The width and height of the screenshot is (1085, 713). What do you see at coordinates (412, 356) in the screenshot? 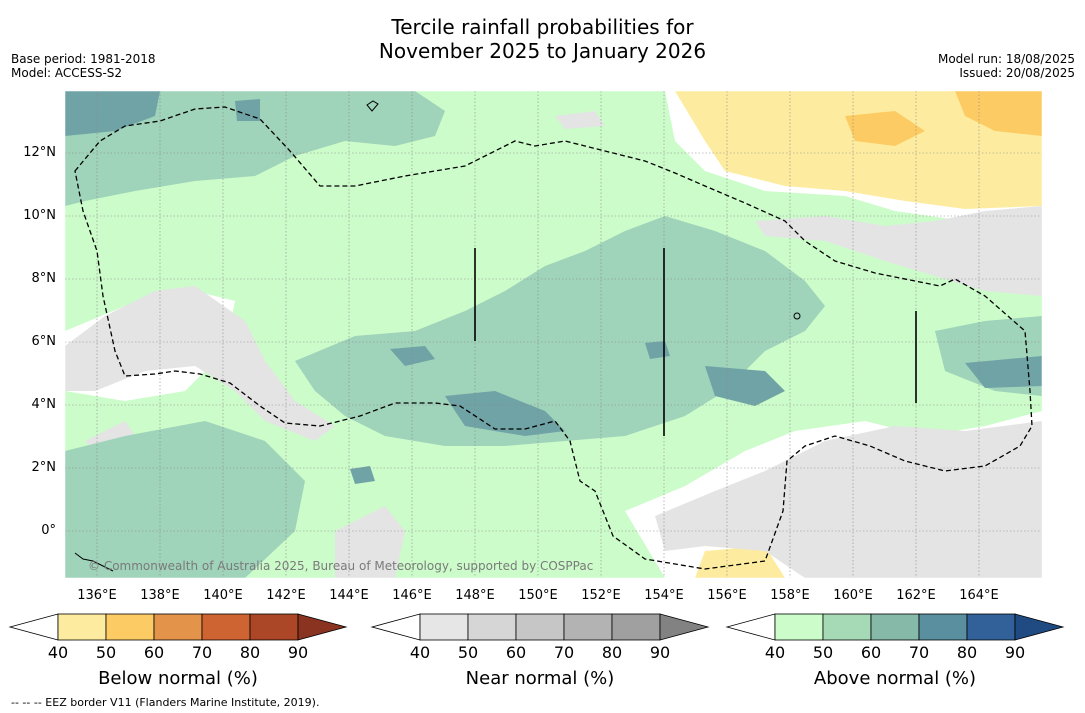
I see `above-normal-60-small-a` at bounding box center [412, 356].